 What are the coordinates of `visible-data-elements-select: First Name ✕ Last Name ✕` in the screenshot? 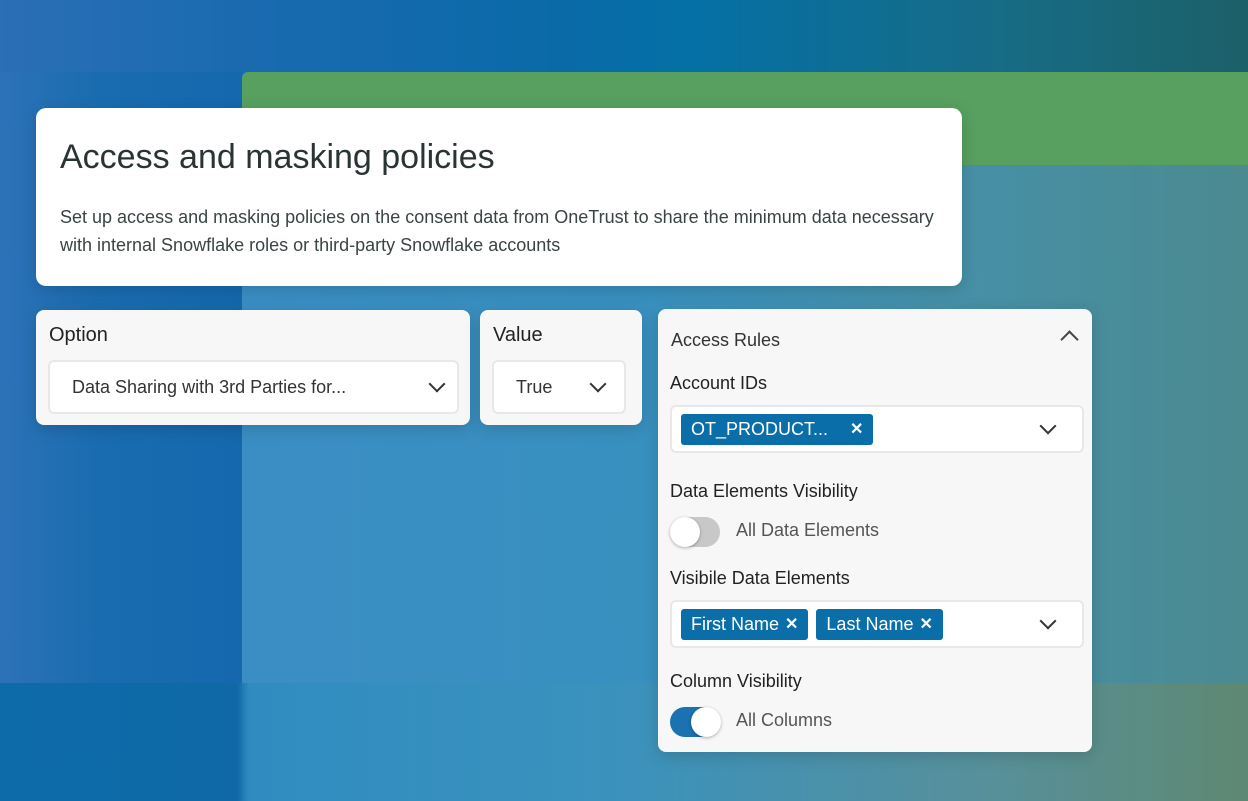 It's located at (877, 624).